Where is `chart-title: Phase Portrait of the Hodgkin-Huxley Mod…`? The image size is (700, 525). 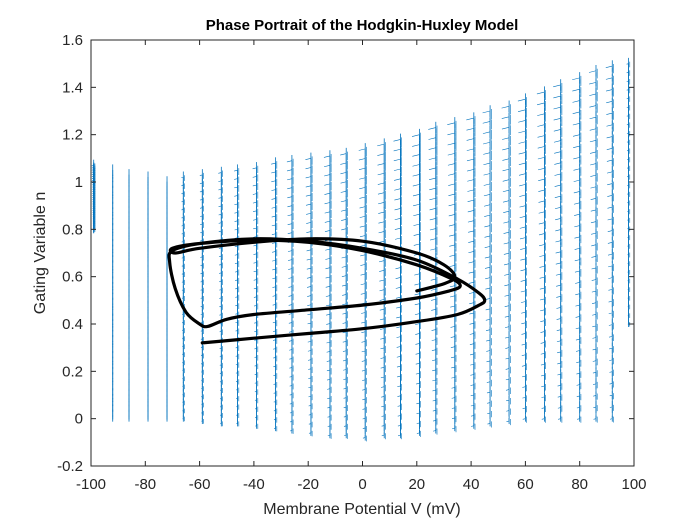
chart-title: Phase Portrait of the Hodgkin-Huxley Mod… is located at coordinates (362, 25).